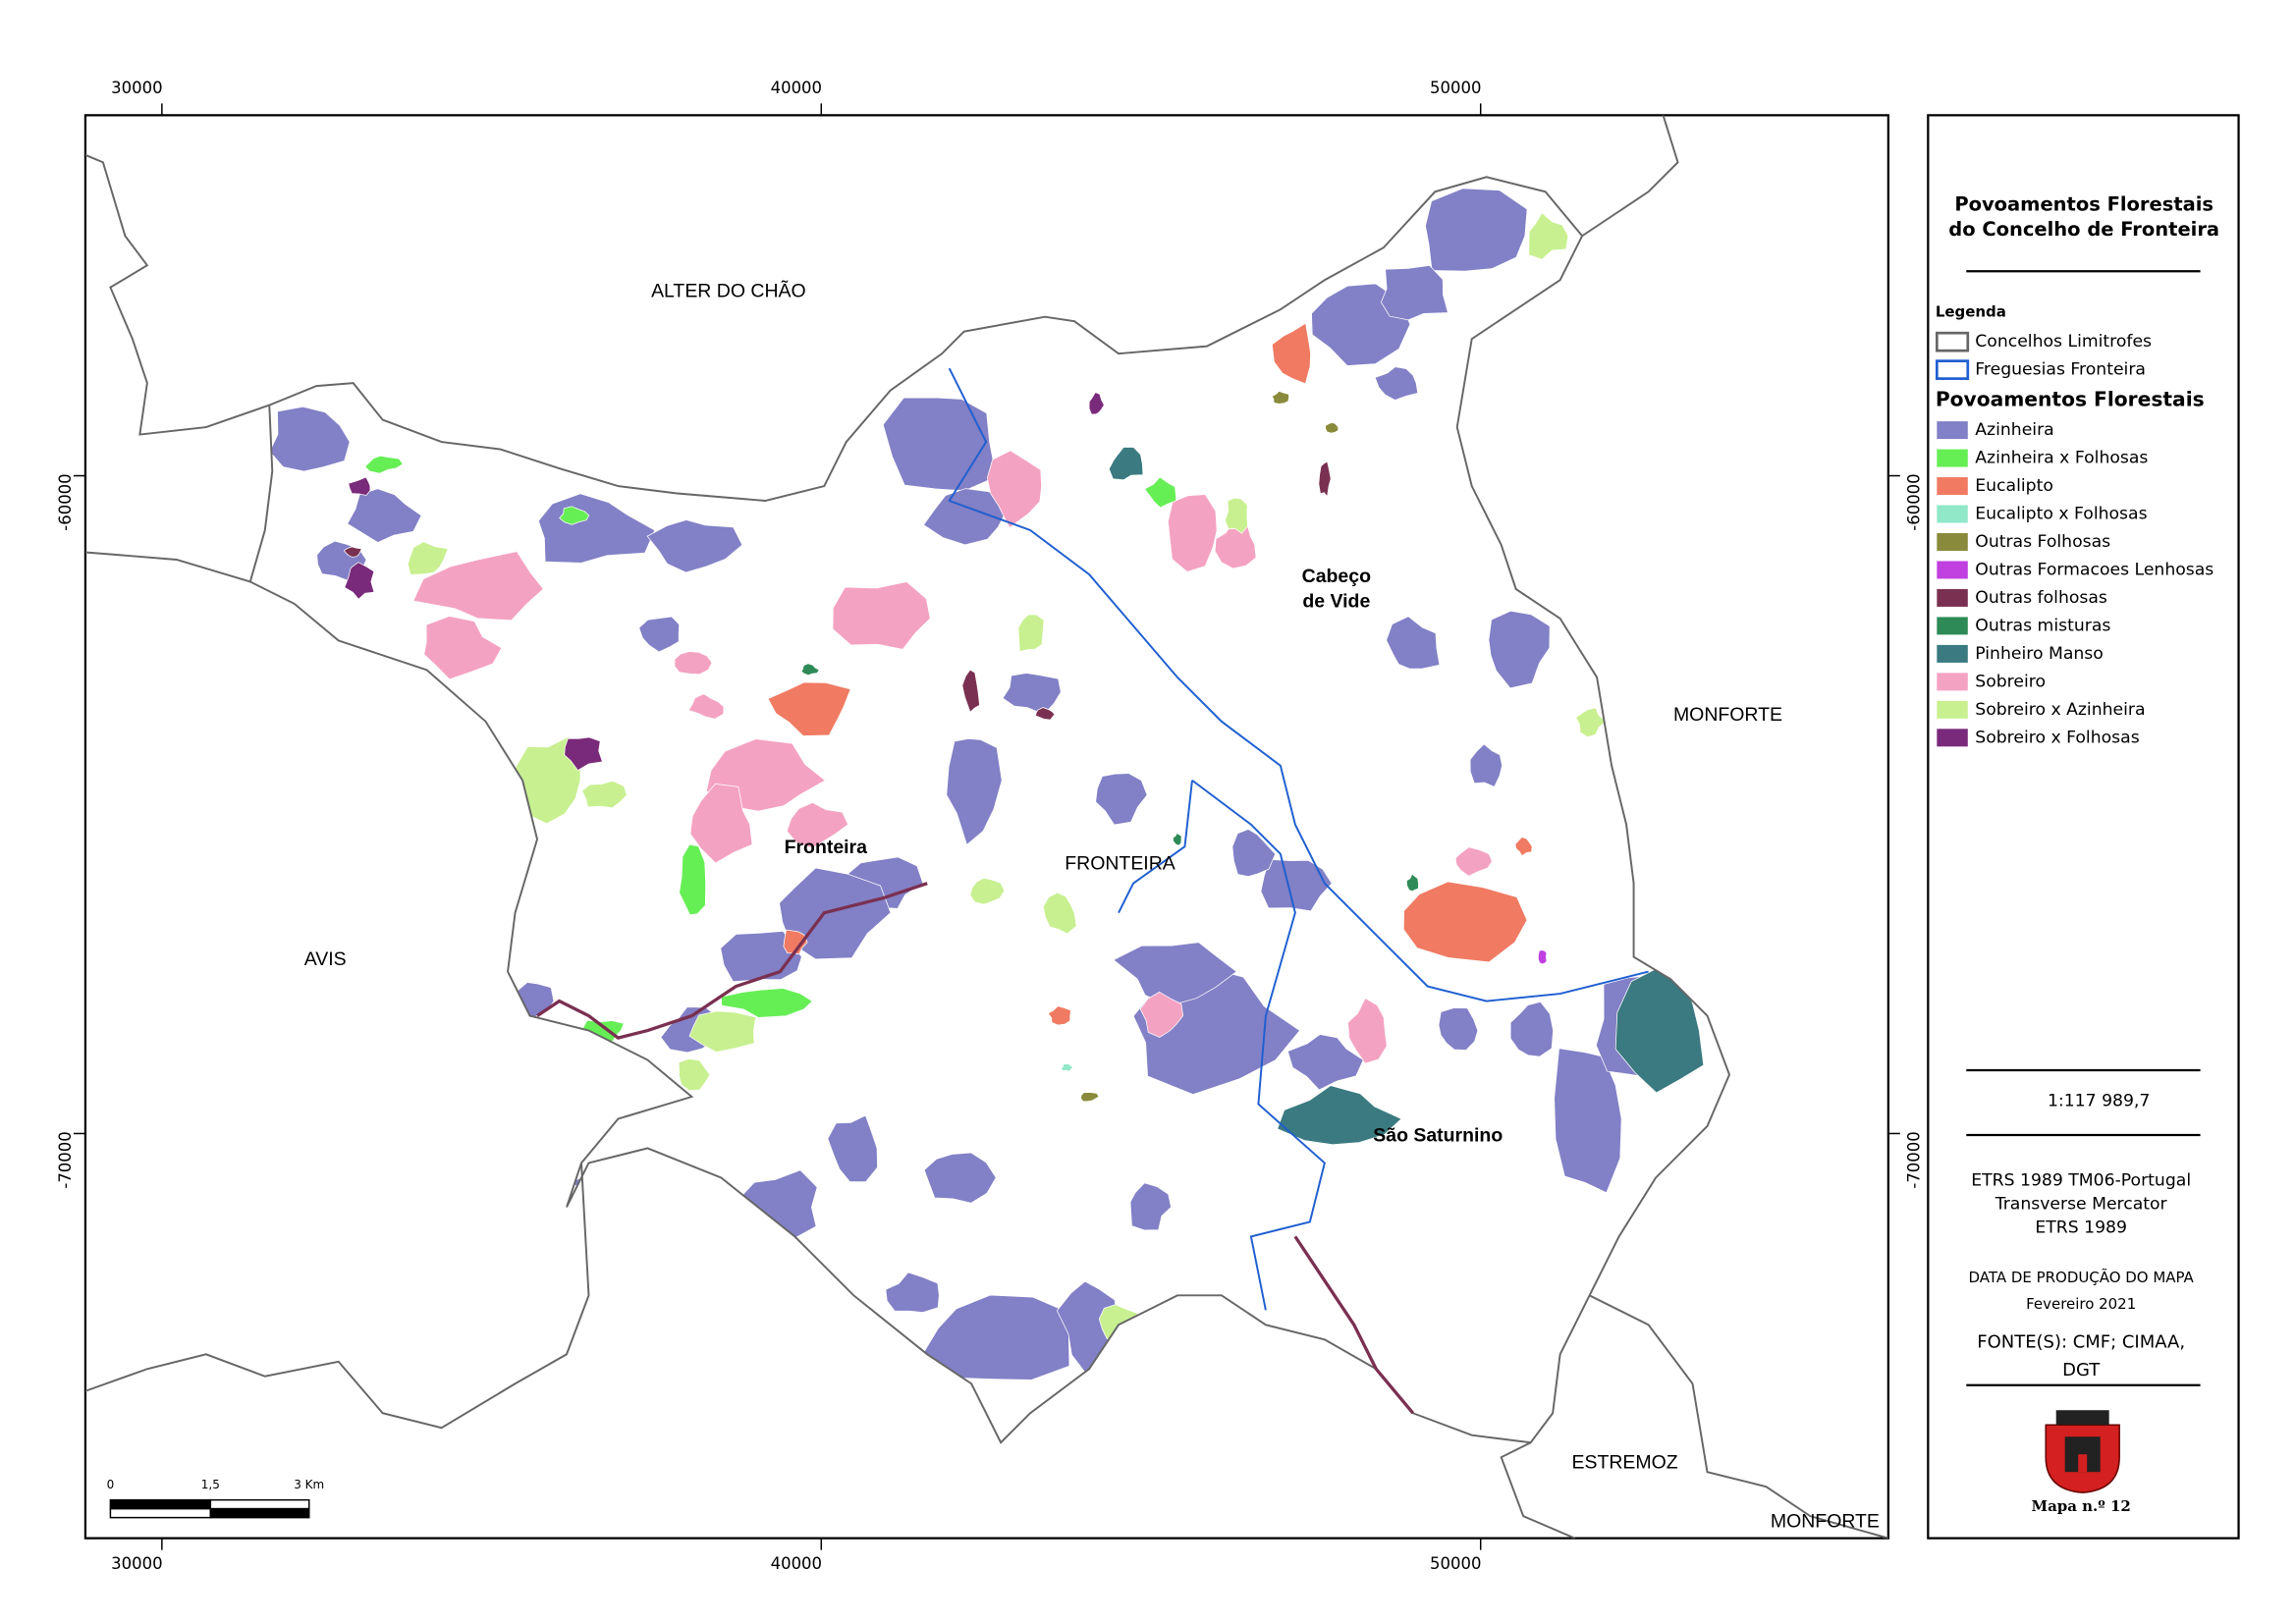 Image resolution: width=2296 pixels, height=1624 pixels. What do you see at coordinates (2082, 1418) in the screenshot?
I see `emblem-crown` at bounding box center [2082, 1418].